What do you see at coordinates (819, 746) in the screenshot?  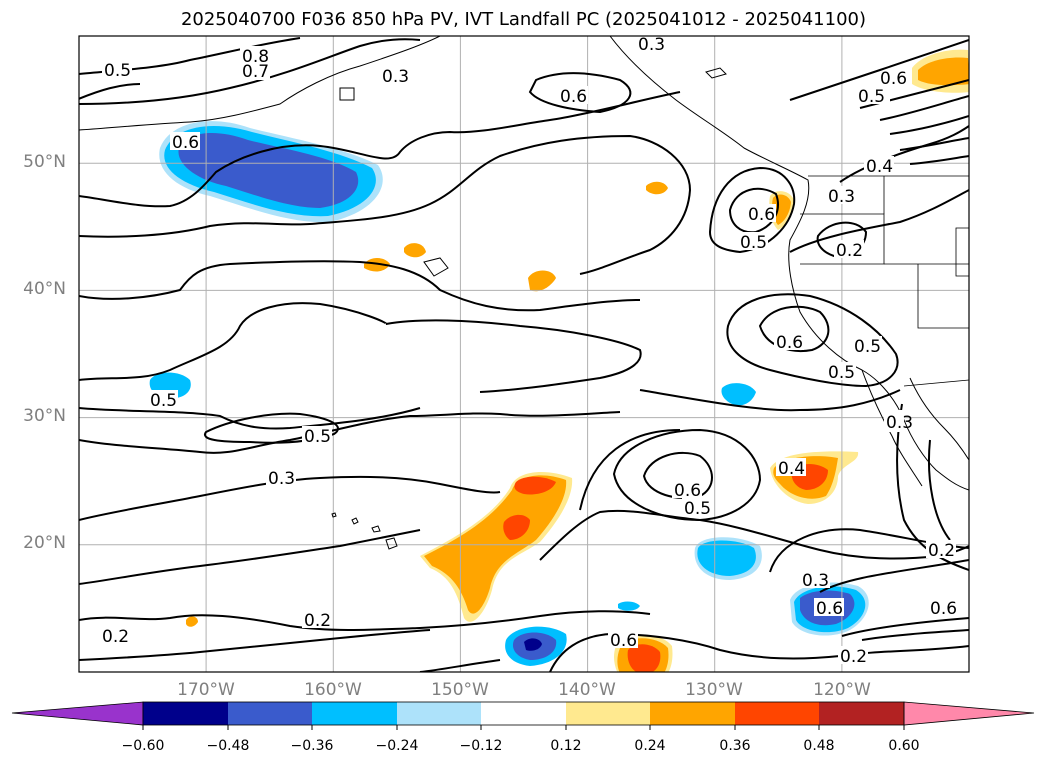 I see `colorbar-tick-label: 0.48` at bounding box center [819, 746].